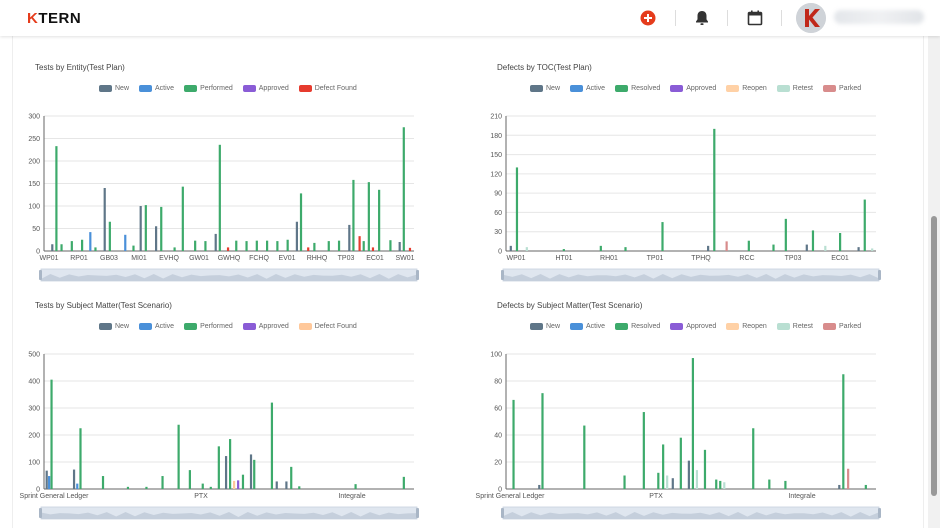 The height and width of the screenshot is (528, 940). What do you see at coordinates (208, 326) in the screenshot?
I see `legend-item-performed: Performed` at bounding box center [208, 326].